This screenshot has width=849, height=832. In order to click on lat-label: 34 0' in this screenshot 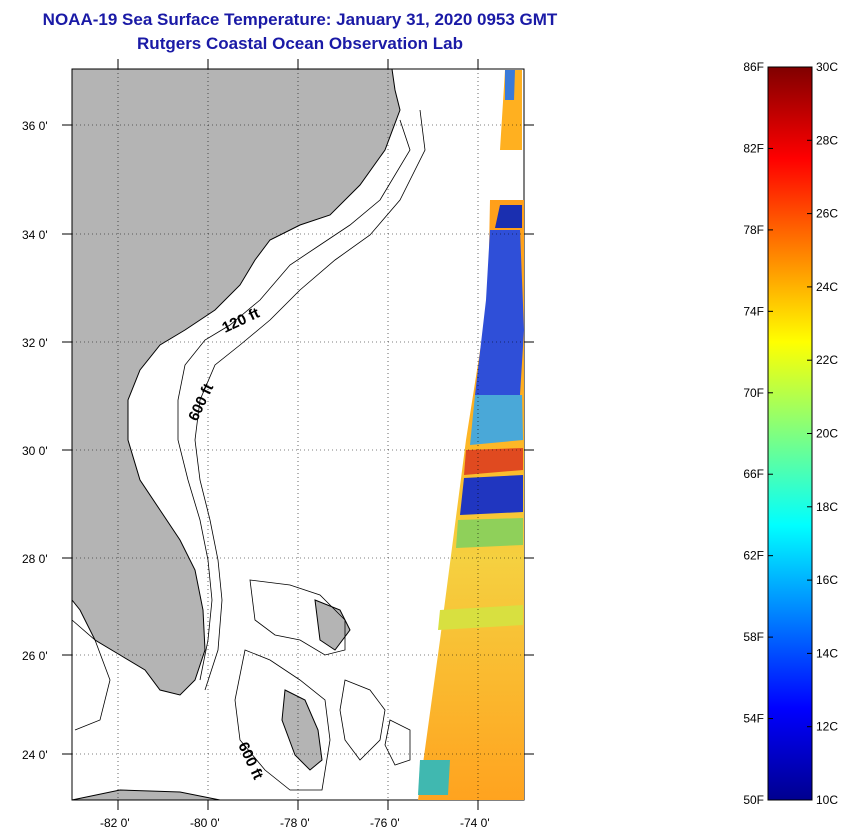, I will do `click(35, 235)`.